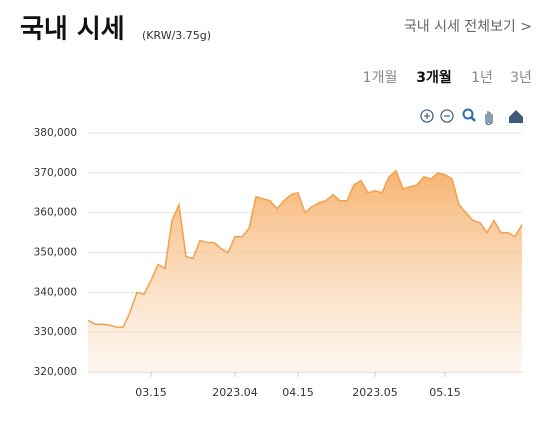  What do you see at coordinates (468, 114) in the screenshot?
I see `zoom-icon` at bounding box center [468, 114].